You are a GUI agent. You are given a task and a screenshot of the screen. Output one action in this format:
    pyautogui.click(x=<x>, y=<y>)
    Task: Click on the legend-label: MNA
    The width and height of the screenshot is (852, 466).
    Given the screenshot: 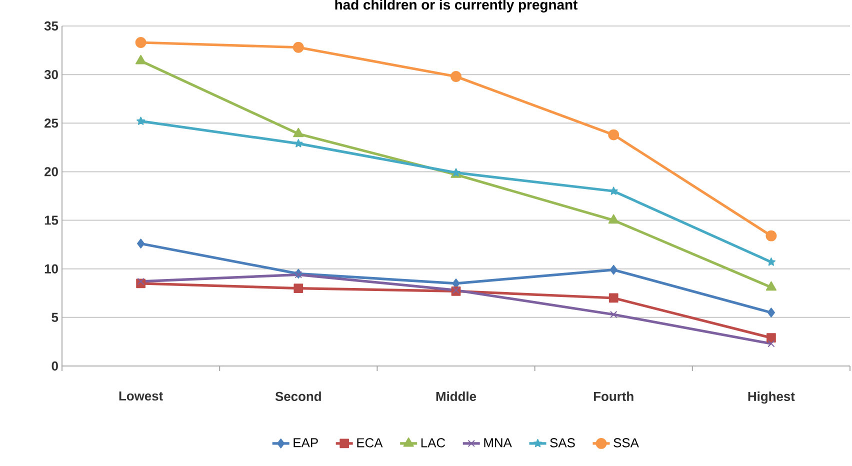 What is the action you would take?
    pyautogui.click(x=498, y=443)
    